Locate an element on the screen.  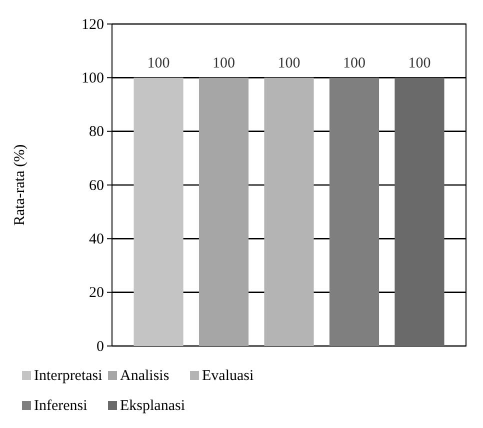
y-tick-label: 40 is located at coordinates (96, 239).